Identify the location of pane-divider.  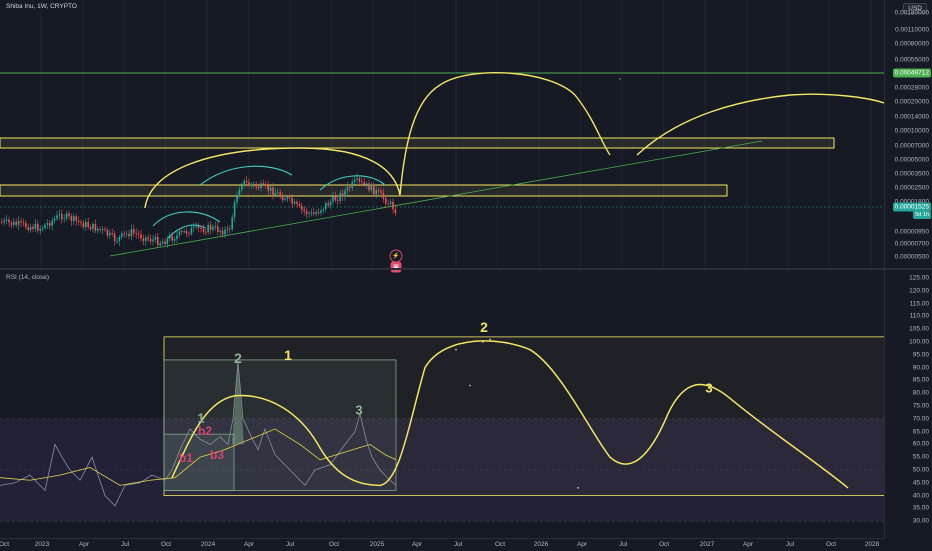
(466, 269).